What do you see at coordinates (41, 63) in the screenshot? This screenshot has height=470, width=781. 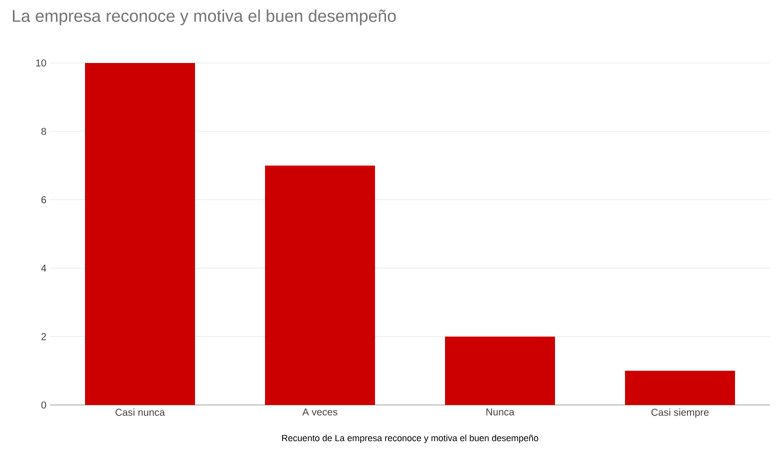 I see `y-tick-label: 10` at bounding box center [41, 63].